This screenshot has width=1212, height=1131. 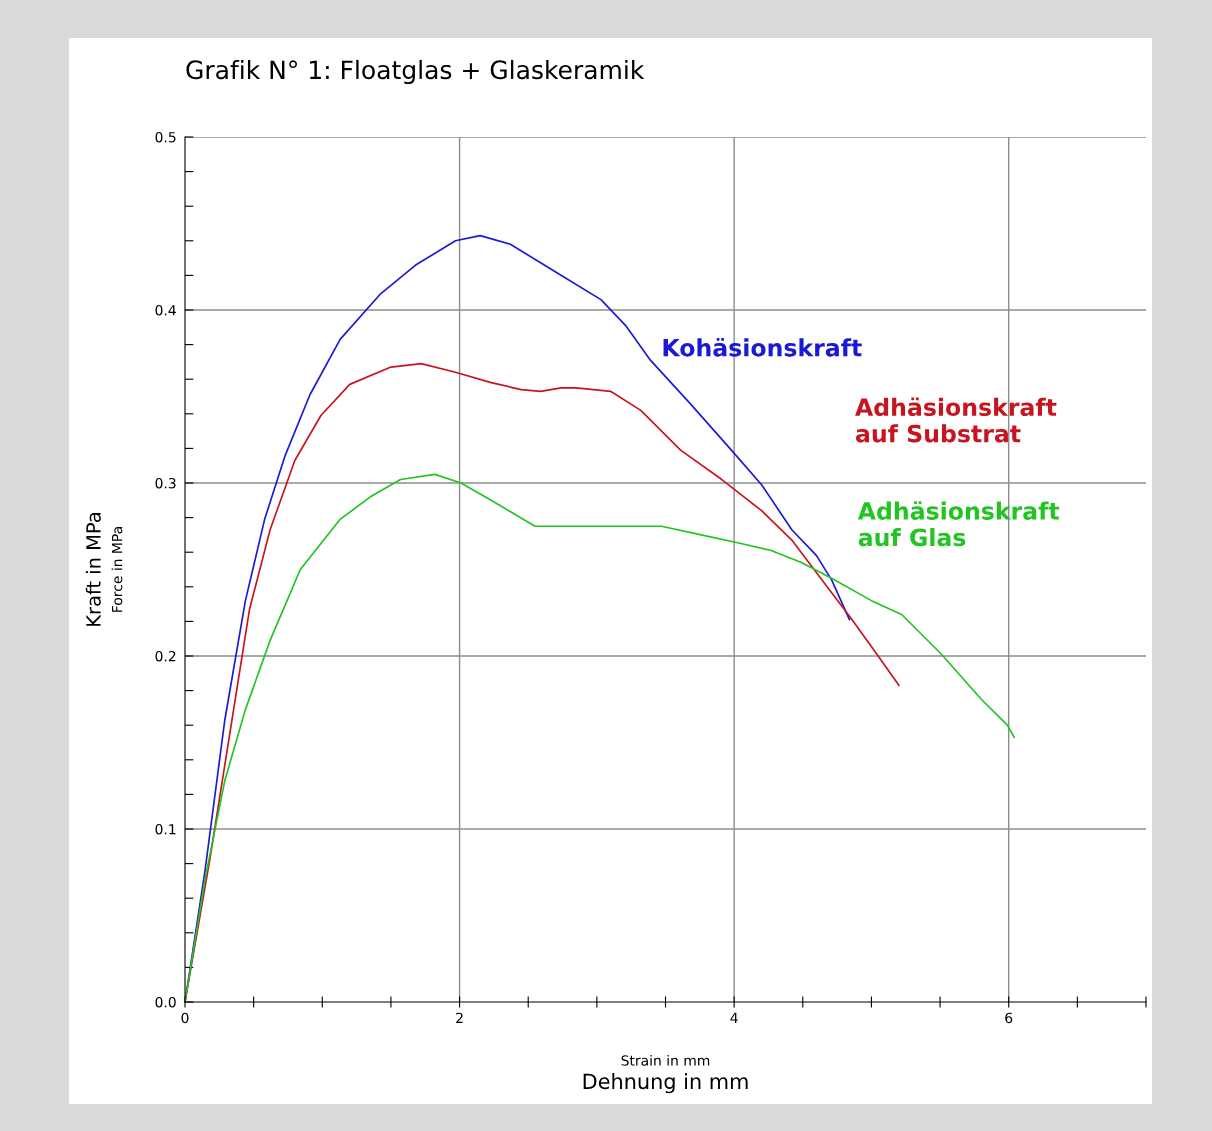 I want to click on y-tick-label: 0.1, so click(x=165, y=829).